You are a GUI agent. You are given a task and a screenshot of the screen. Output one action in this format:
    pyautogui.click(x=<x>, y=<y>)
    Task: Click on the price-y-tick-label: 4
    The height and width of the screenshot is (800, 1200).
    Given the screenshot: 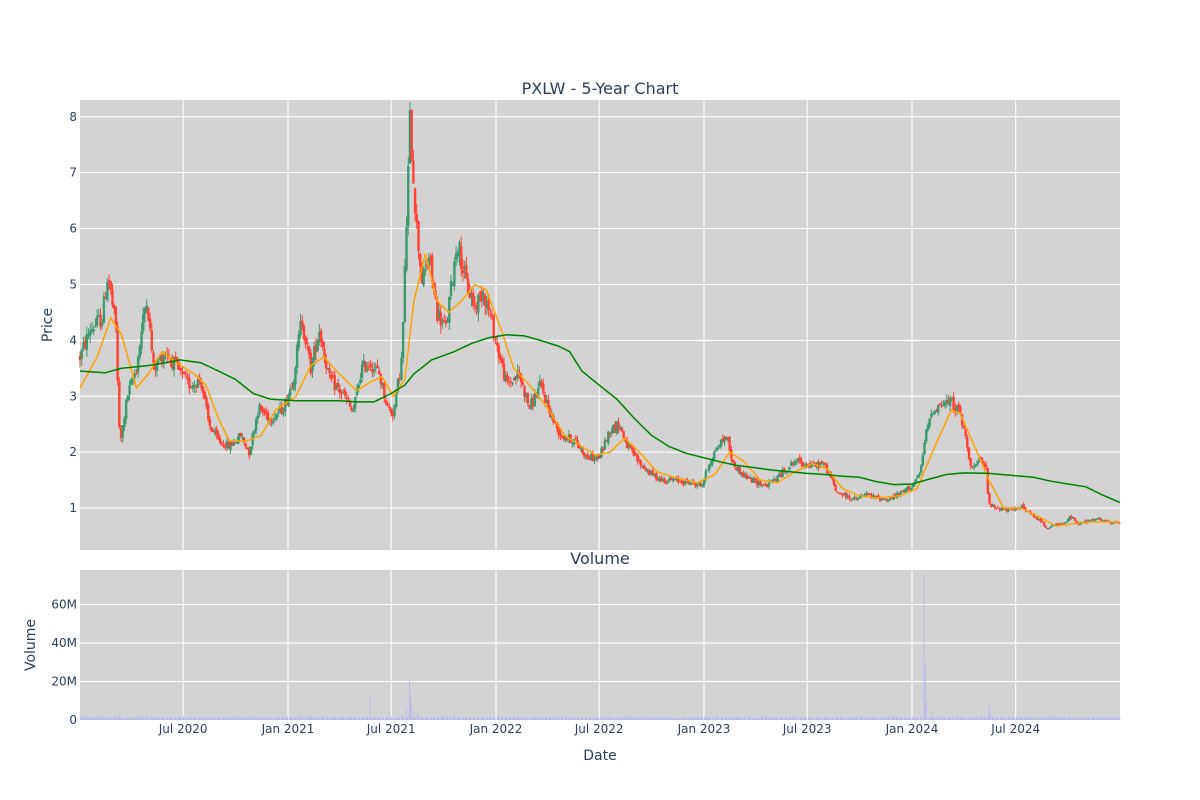 What is the action you would take?
    pyautogui.click(x=73, y=340)
    